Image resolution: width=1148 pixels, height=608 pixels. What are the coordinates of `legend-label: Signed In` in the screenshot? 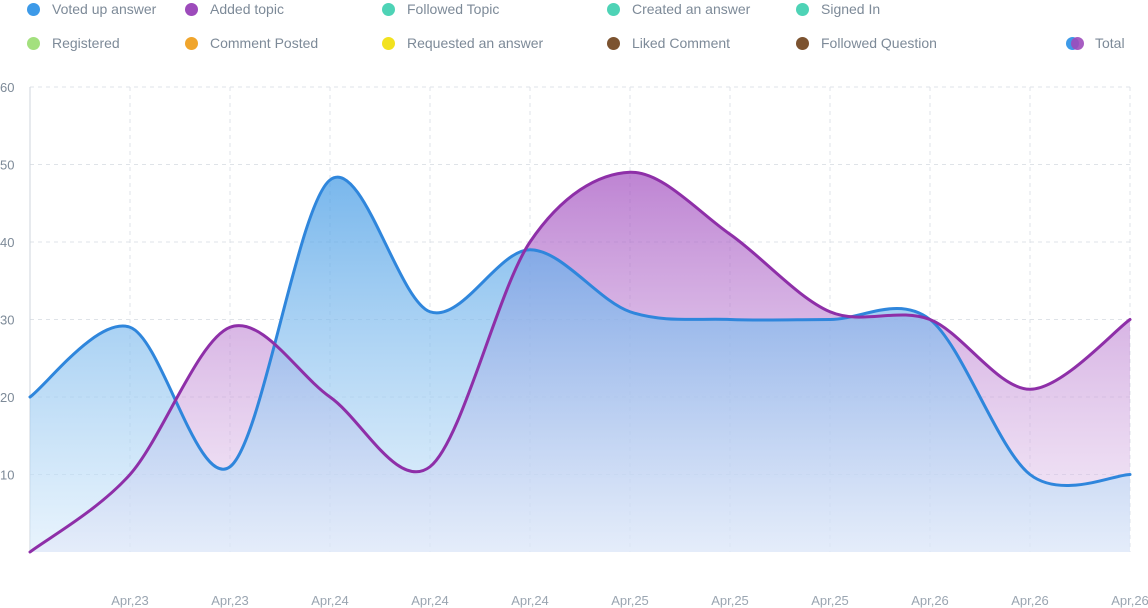 It's located at (851, 9).